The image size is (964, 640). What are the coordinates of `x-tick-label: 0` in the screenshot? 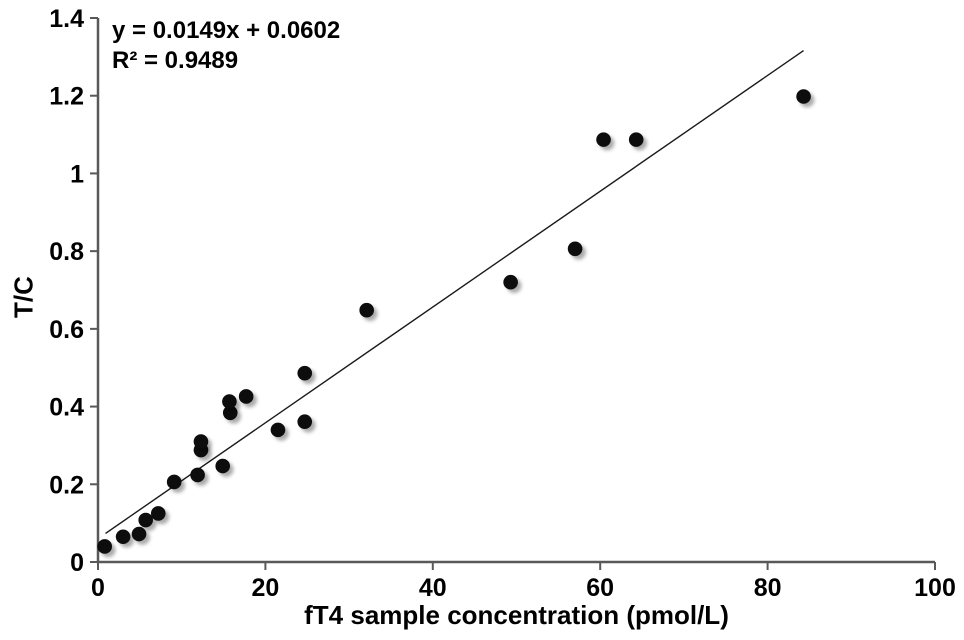 It's located at (98, 588).